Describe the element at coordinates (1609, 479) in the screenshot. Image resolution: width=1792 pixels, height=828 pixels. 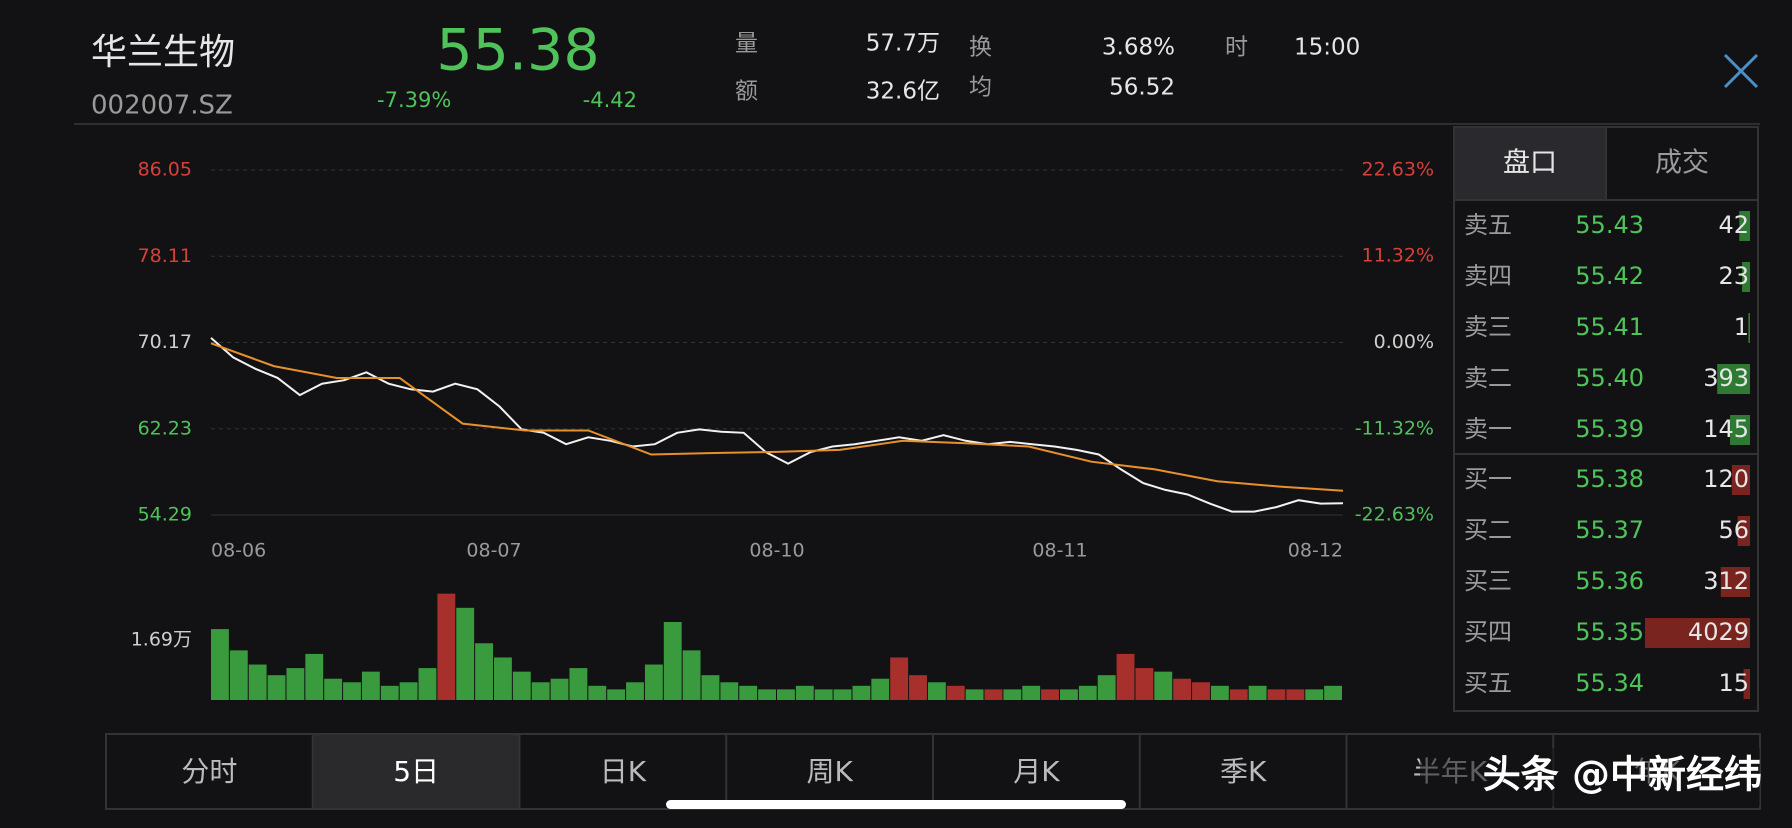
I see `book-price: 55.38` at that location.